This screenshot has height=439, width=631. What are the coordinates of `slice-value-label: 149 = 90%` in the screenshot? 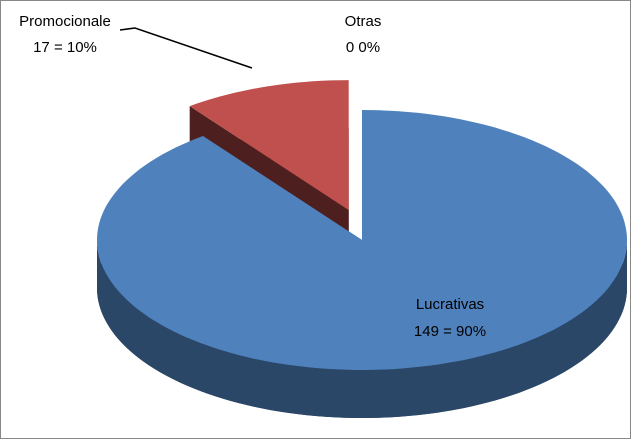 It's located at (450, 331).